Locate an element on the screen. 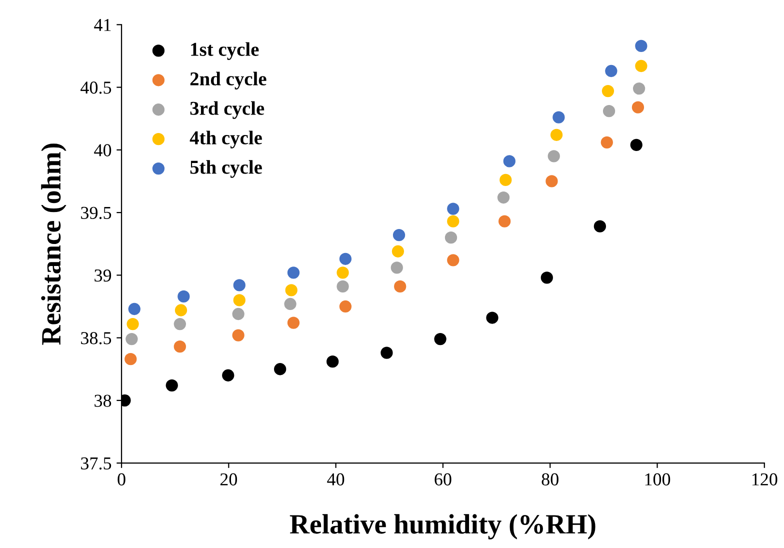 The width and height of the screenshot is (784, 548). y-tick-label: 40.5 is located at coordinates (96, 88).